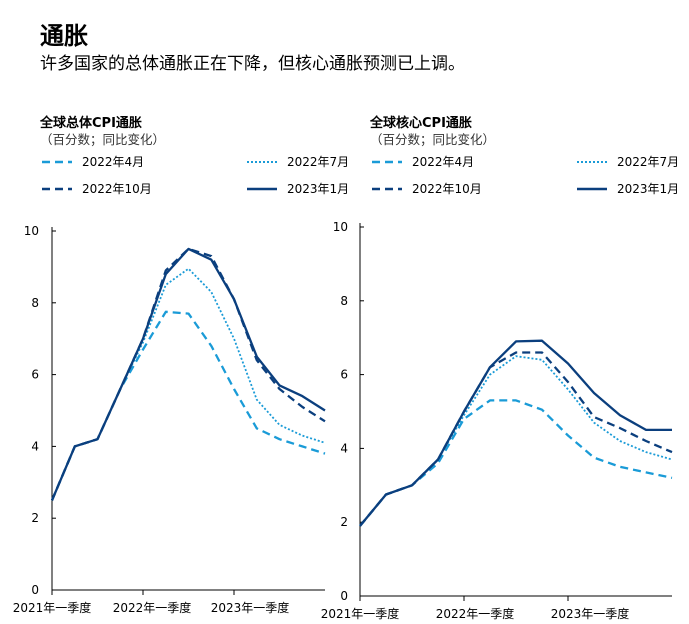 The width and height of the screenshot is (689, 624). Describe the element at coordinates (252, 64) in the screenshot. I see `page-subtitle: 许多国家的总体通胀正在下降，但核心通胀预测已上调。` at that location.